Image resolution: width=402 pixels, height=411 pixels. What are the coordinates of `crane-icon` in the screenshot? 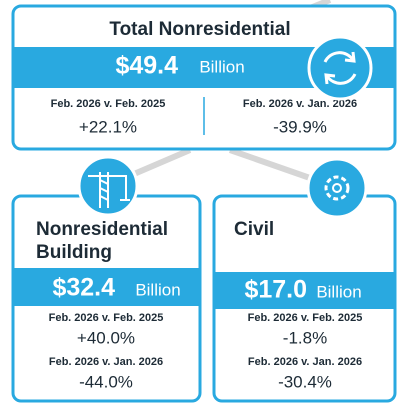 It's located at (108, 186).